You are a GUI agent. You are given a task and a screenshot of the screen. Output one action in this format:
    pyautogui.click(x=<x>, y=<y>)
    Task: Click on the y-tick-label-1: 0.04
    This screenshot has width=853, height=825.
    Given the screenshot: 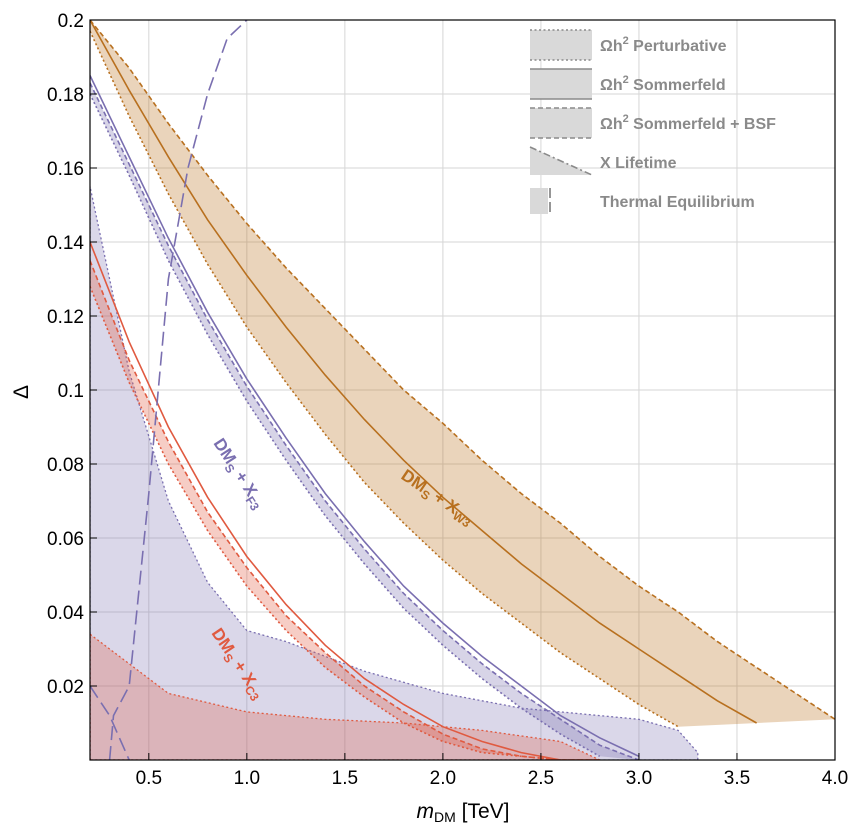 What is the action you would take?
    pyautogui.click(x=65, y=613)
    